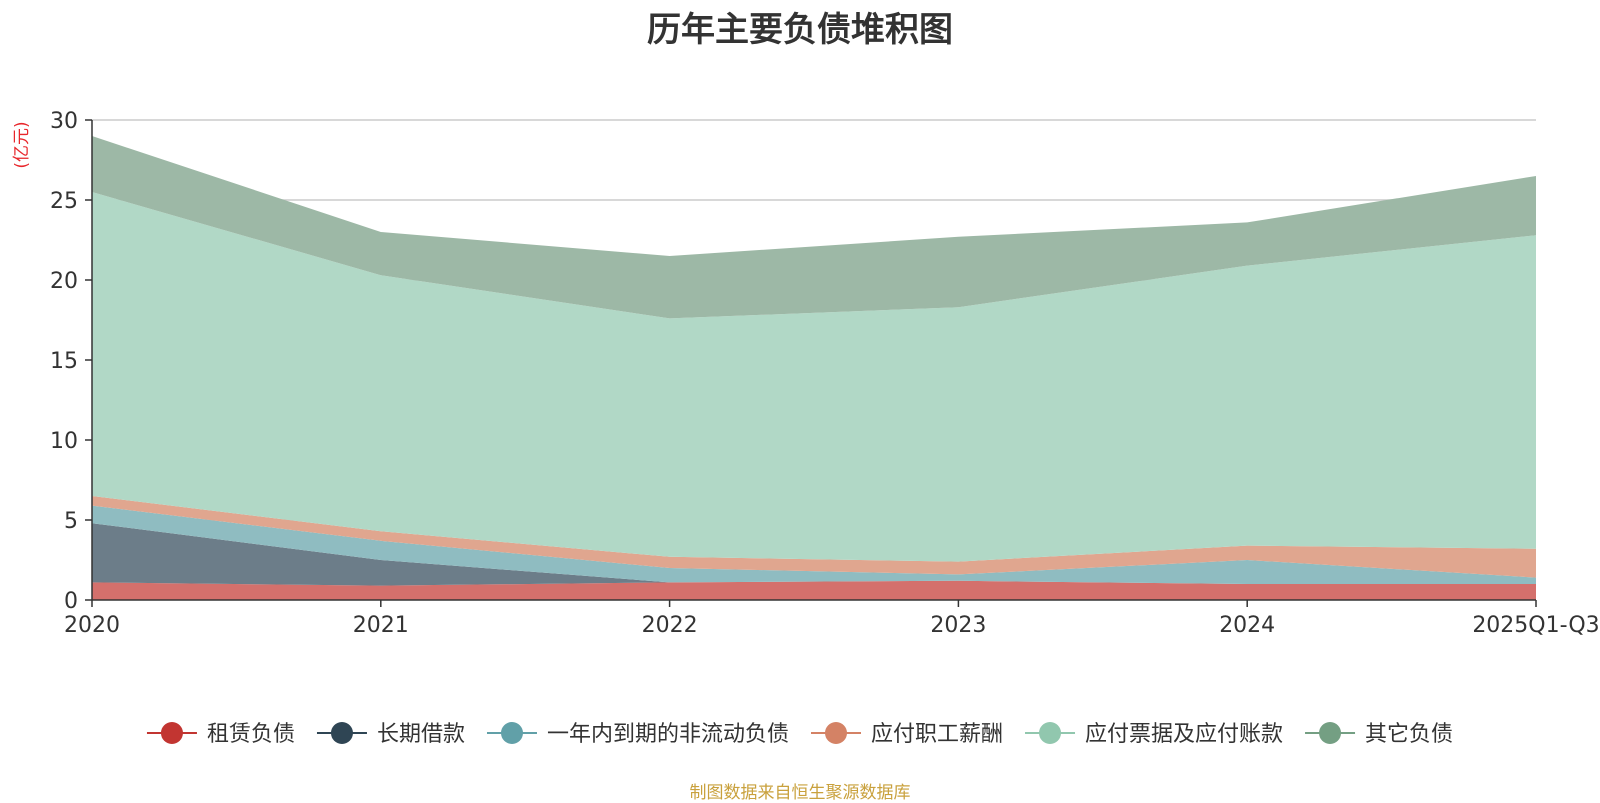 The width and height of the screenshot is (1600, 803). What do you see at coordinates (64, 281) in the screenshot?
I see `y-tick-label: 20` at bounding box center [64, 281].